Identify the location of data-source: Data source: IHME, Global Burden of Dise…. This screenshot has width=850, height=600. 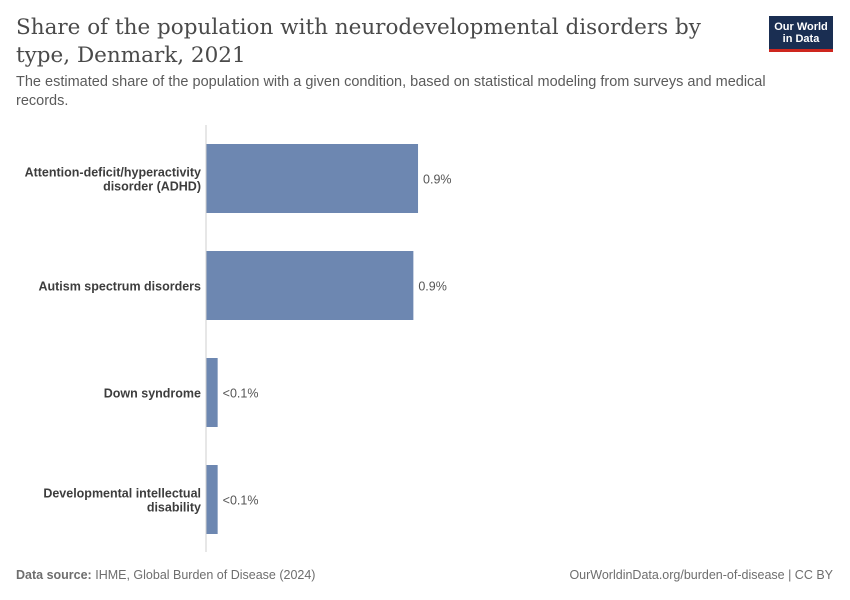
(165, 575).